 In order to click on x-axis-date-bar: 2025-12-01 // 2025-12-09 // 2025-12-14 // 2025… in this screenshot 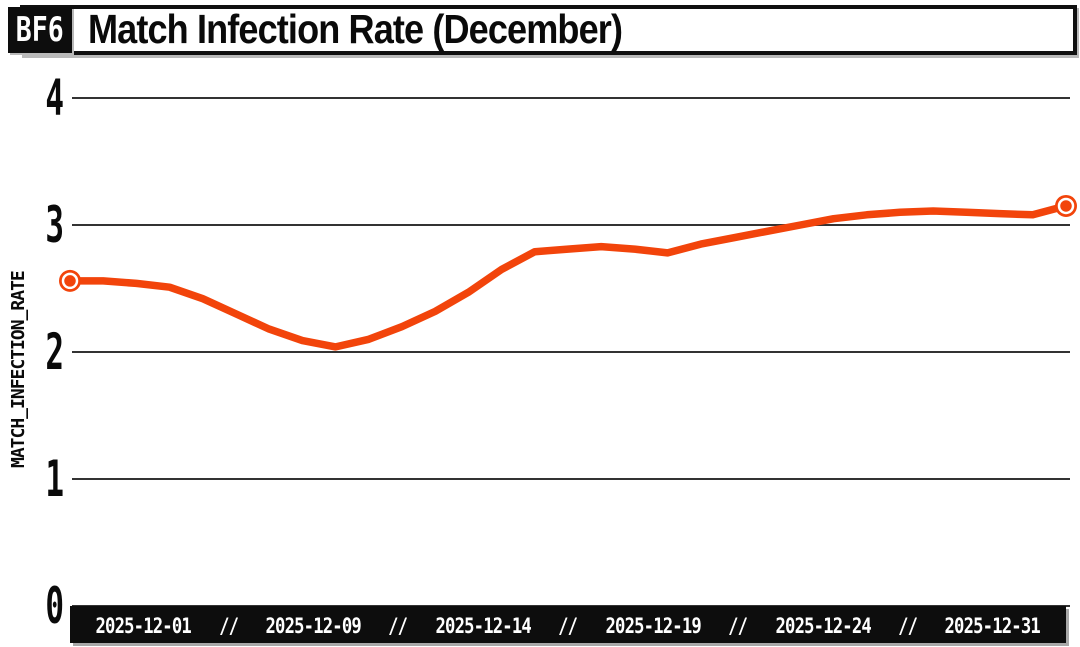, I will do `click(568, 624)`.